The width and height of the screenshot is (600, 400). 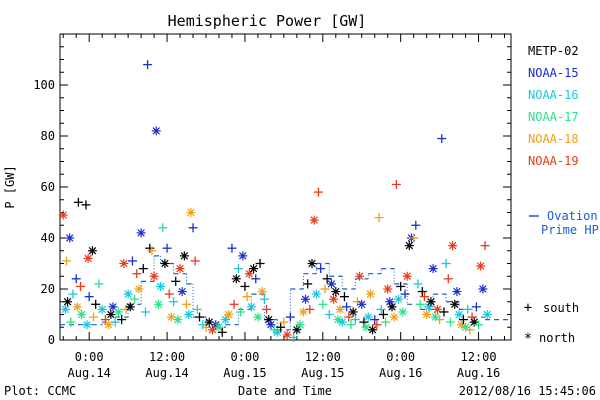 I want to click on y-tick-label: 100, so click(x=44, y=85).